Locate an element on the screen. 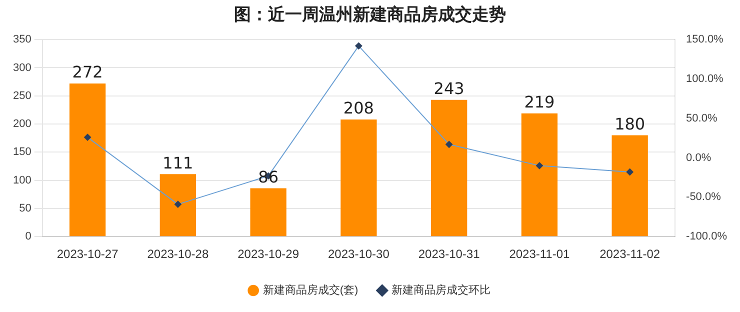  data-label: 219 is located at coordinates (539, 102).